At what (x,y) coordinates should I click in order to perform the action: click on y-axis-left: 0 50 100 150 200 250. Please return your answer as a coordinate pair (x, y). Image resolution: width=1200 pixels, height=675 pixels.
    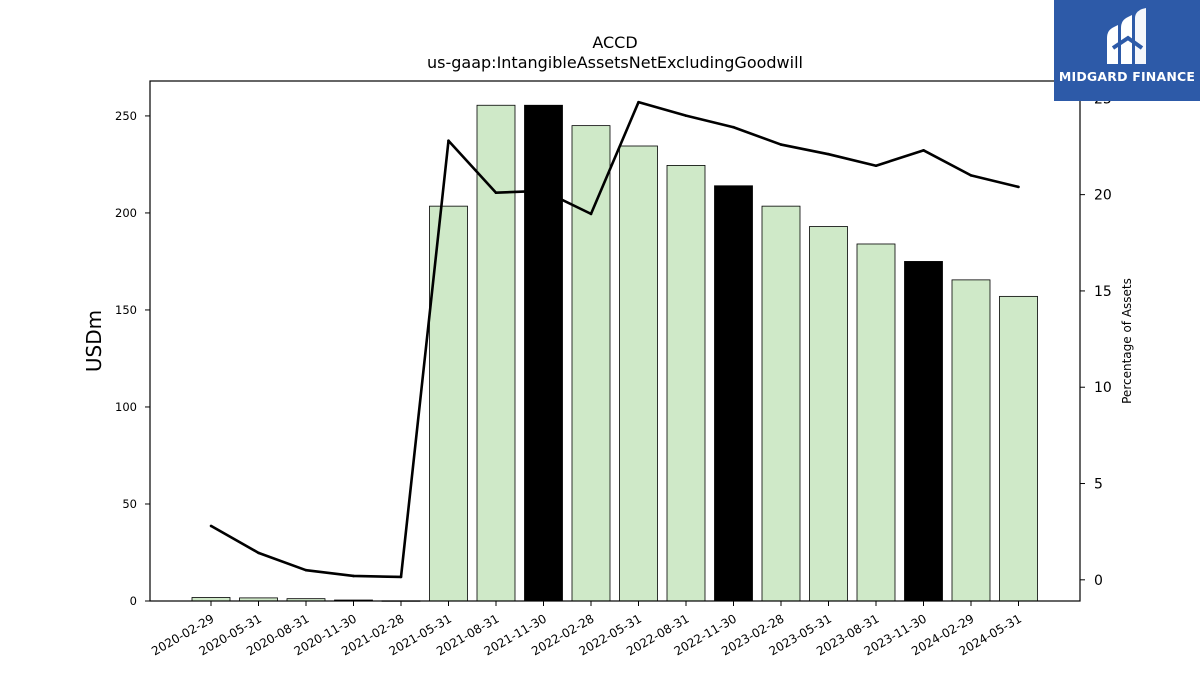
    Looking at the image, I should click on (132, 358).